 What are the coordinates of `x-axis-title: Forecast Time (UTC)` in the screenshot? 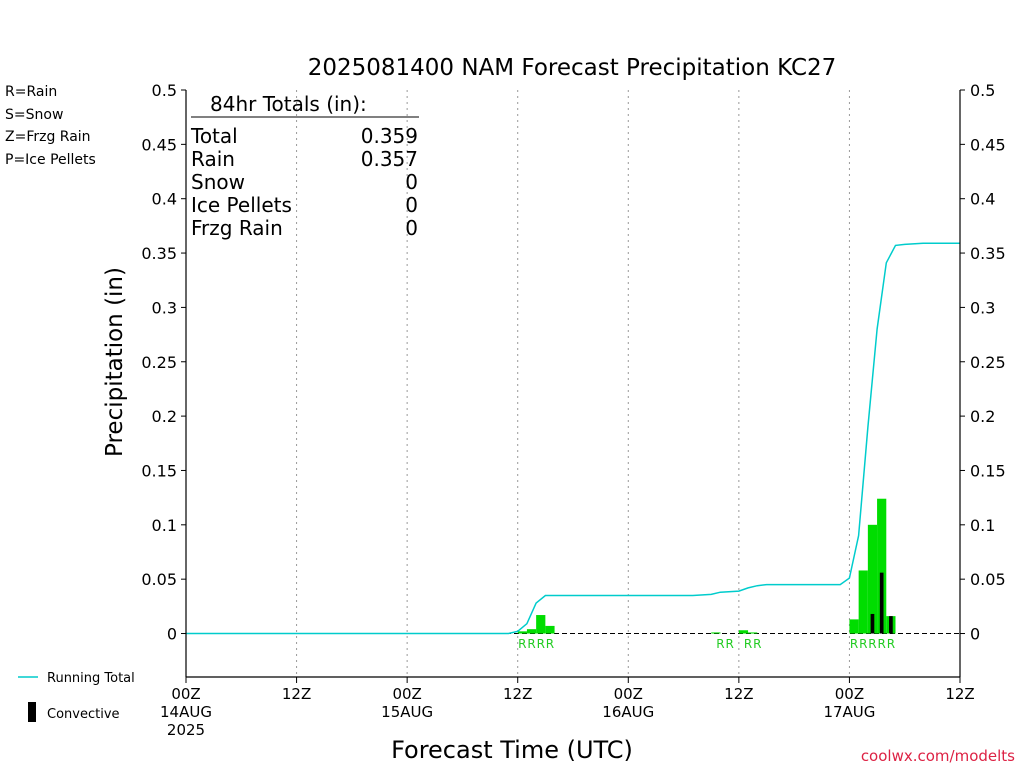 It's located at (512, 750).